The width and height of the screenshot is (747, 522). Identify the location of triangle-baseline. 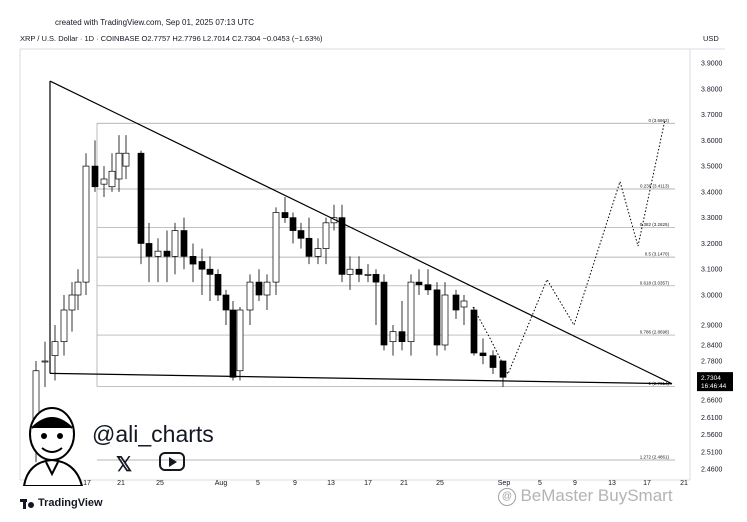
(361, 378).